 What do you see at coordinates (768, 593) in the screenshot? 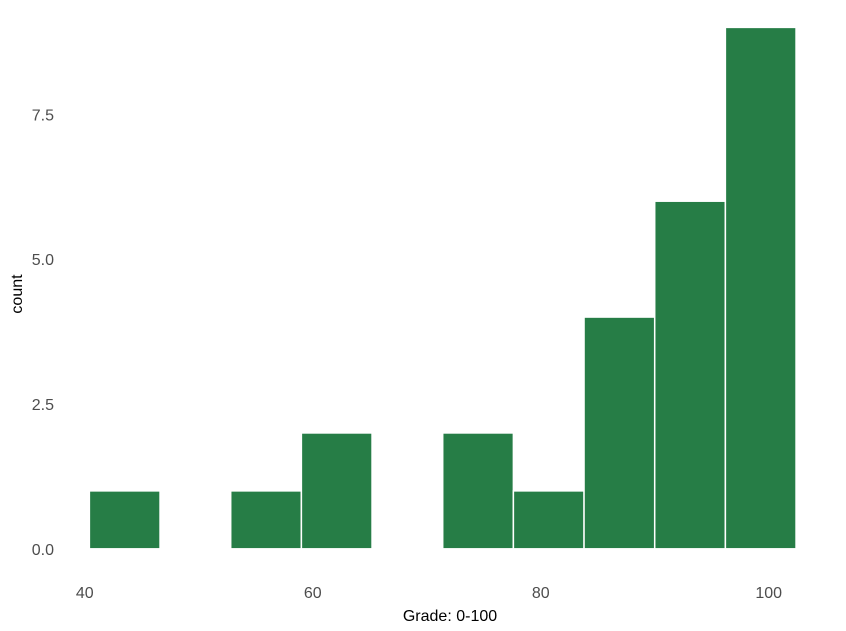
I see `x-tick-label-3: 100` at bounding box center [768, 593].